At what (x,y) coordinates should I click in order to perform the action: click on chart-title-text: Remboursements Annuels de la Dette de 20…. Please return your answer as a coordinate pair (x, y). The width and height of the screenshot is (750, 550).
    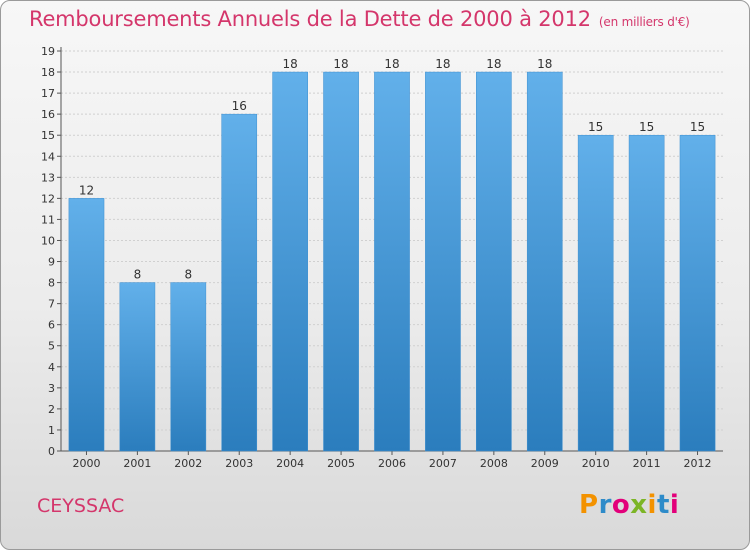
    Looking at the image, I should click on (310, 19).